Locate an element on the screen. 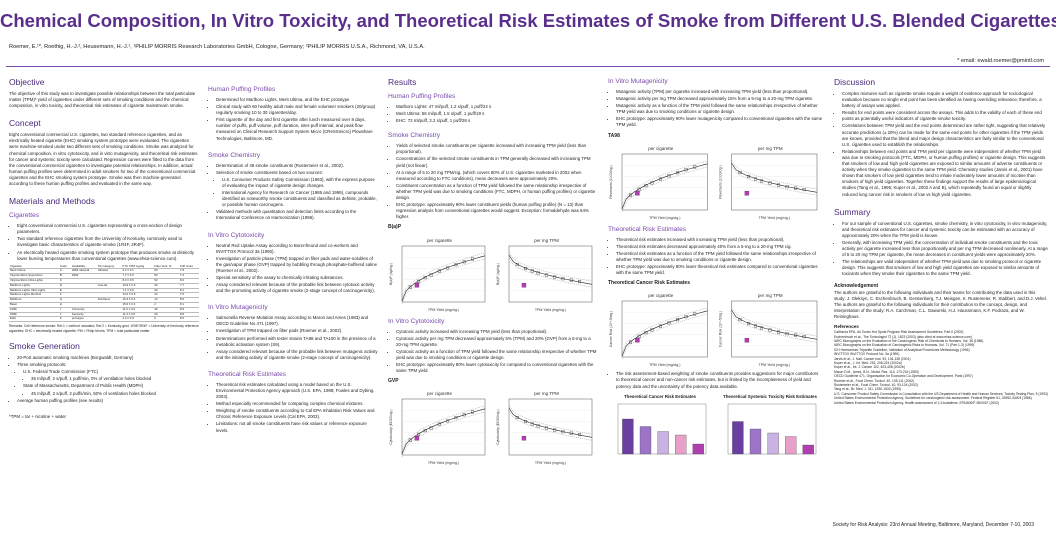 The width and height of the screenshot is (1056, 534). table-cell: 30 is located at coordinates (166, 315).